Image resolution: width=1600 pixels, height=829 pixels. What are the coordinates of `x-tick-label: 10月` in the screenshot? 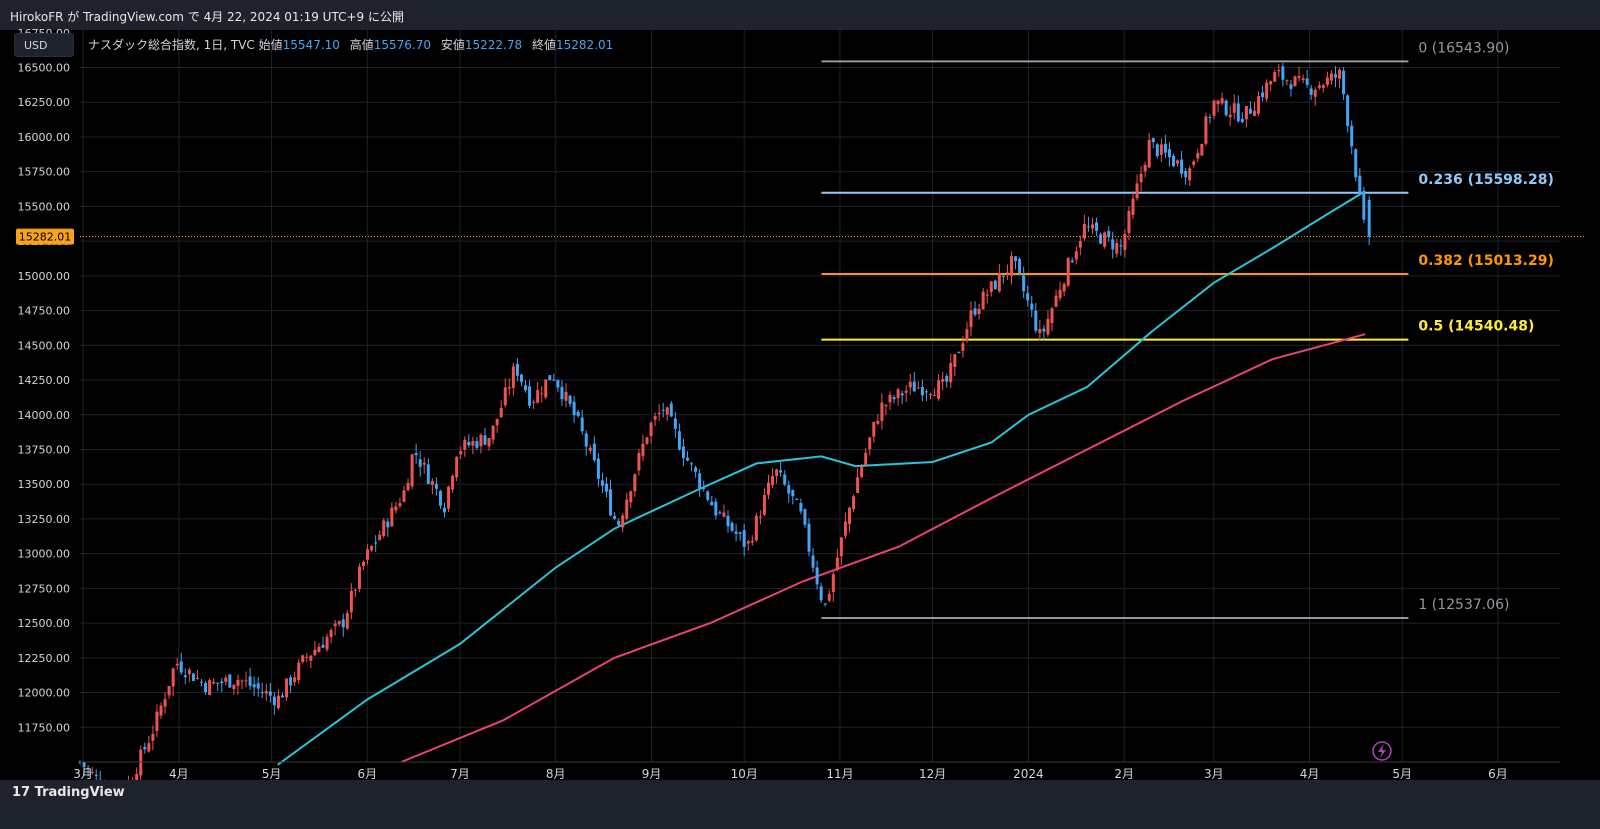 It's located at (744, 774).